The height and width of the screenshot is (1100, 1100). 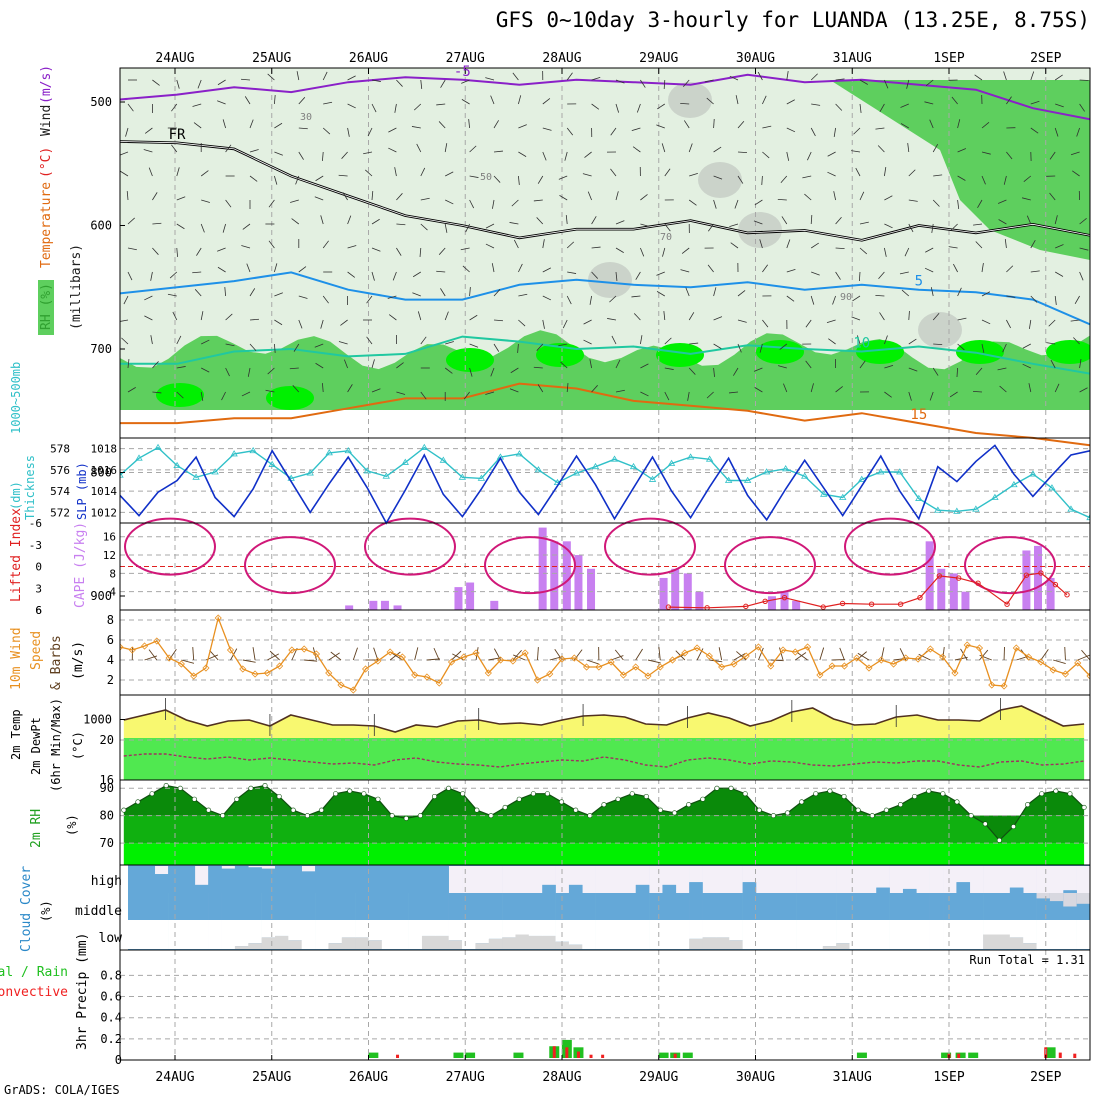 I want to click on dry-contour, so click(x=170, y=546).